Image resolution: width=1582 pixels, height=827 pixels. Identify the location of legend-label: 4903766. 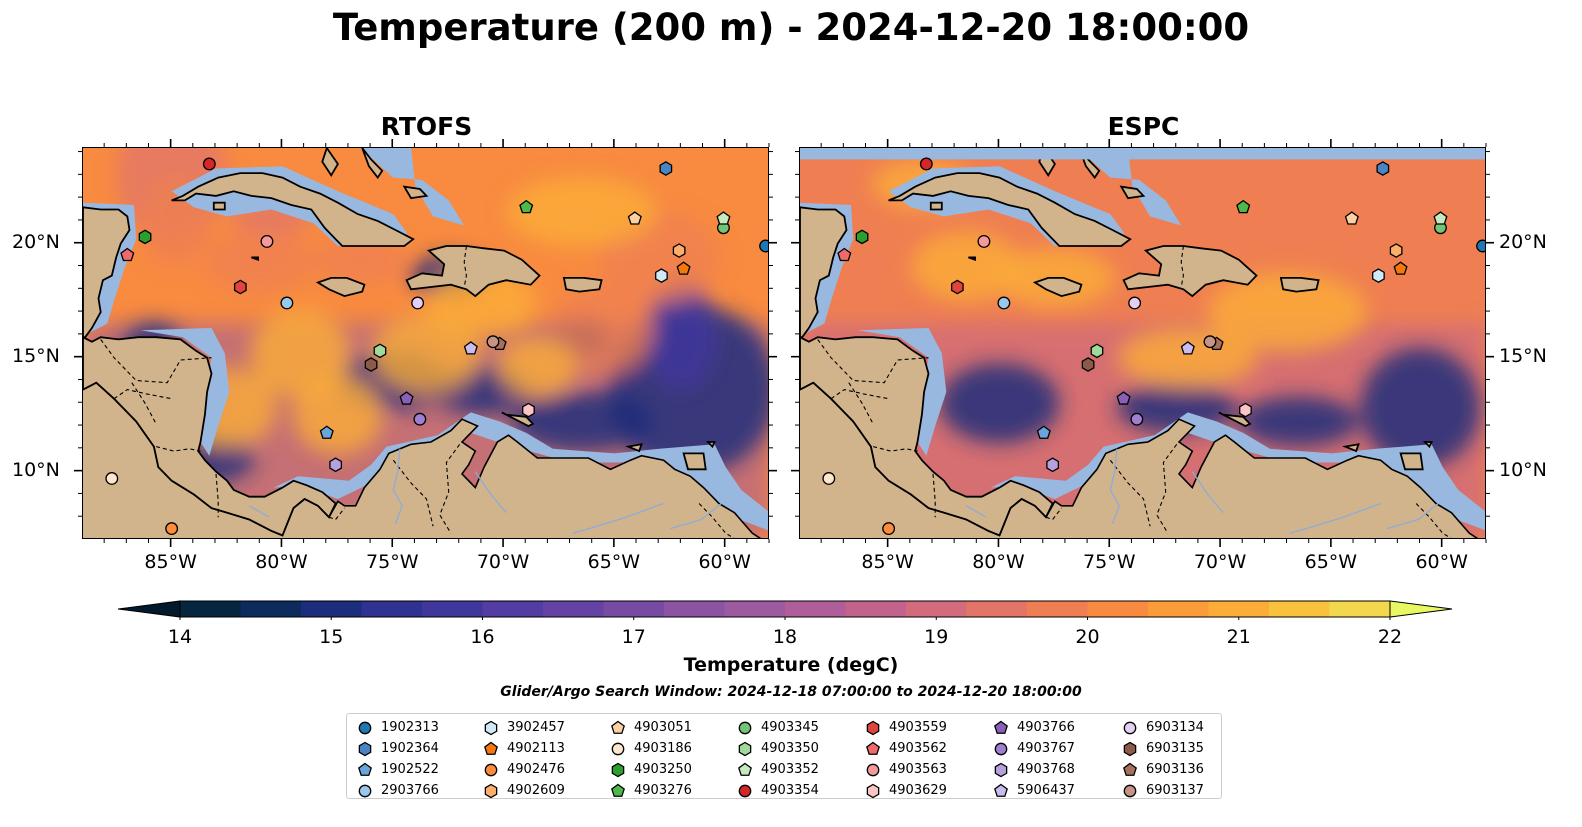
(1046, 727).